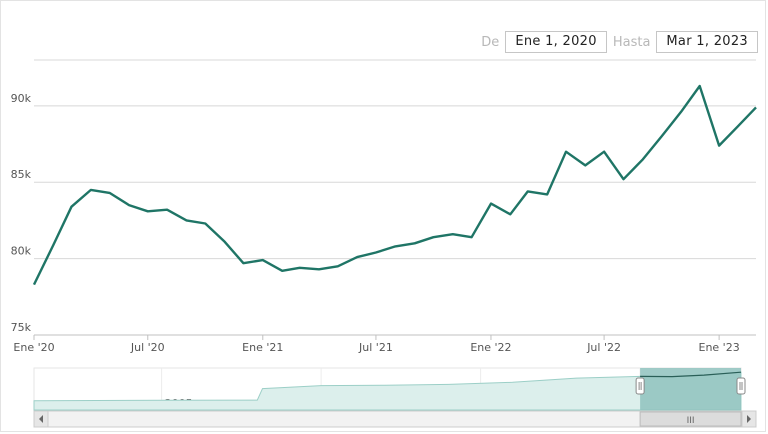  Describe the element at coordinates (21, 174) in the screenshot. I see `y-tick-label: 85k` at that location.